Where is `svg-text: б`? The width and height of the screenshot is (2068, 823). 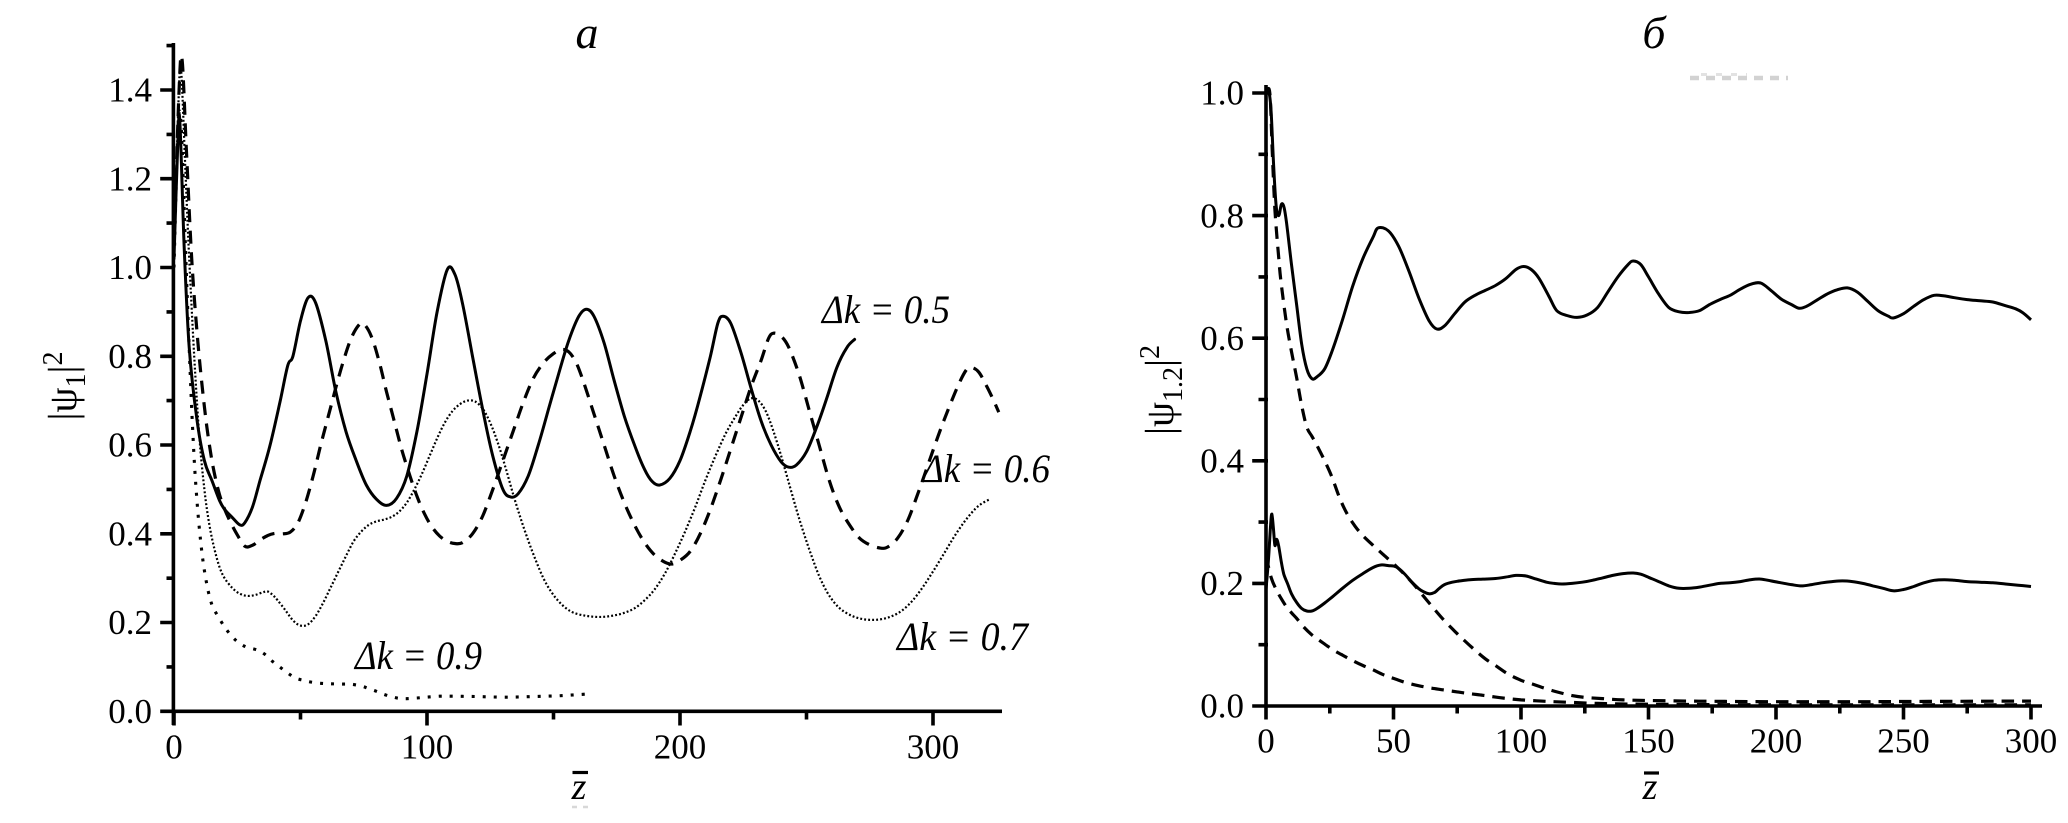
svg-text: б is located at coordinates (1654, 32).